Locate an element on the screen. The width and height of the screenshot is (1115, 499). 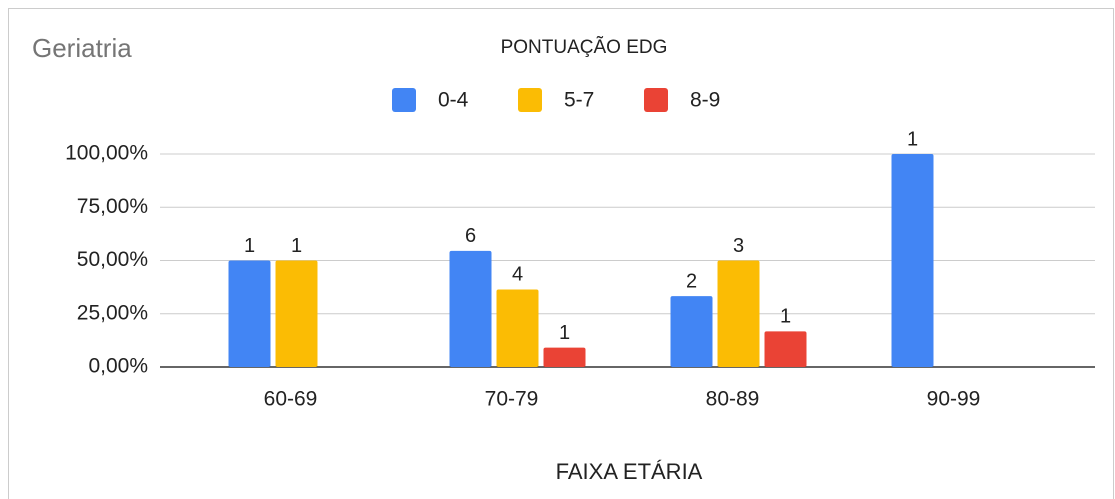
data-label: 4 is located at coordinates (517, 275).